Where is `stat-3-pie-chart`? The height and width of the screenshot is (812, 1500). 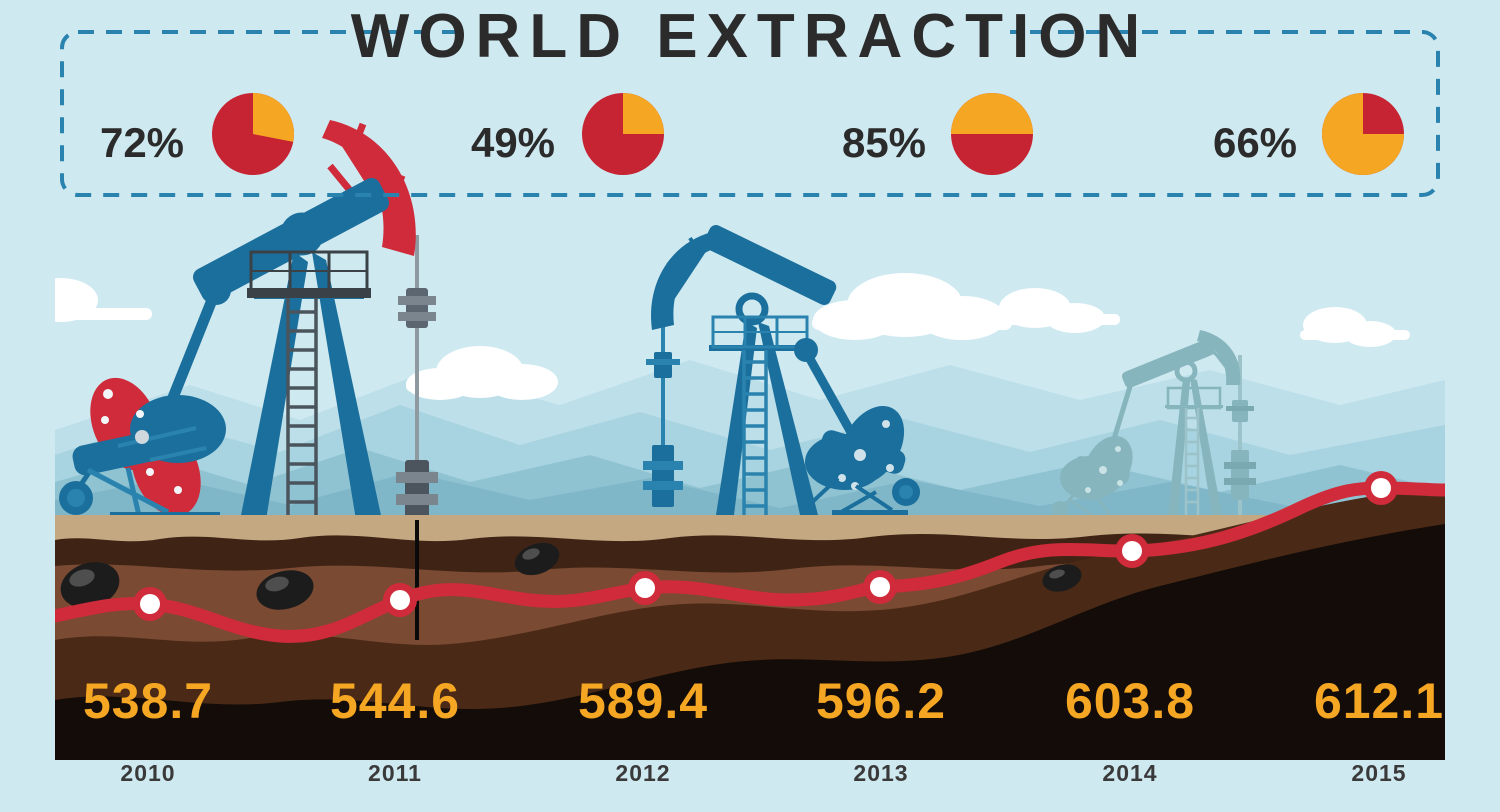 stat-3-pie-chart is located at coordinates (992, 134).